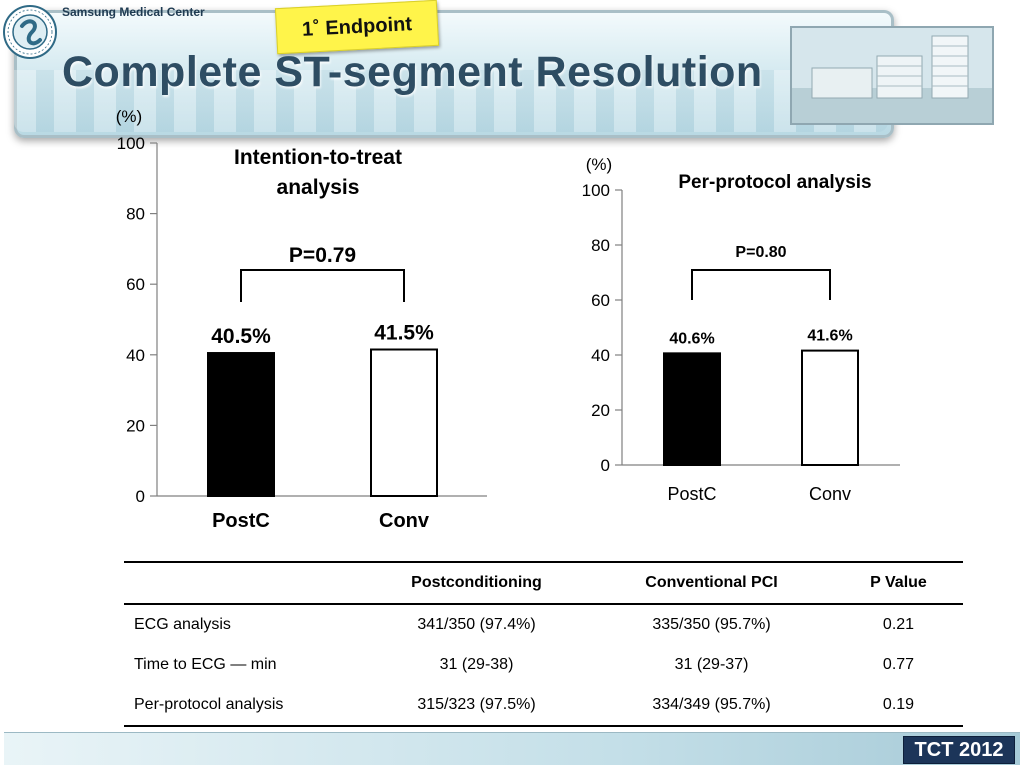 The height and width of the screenshot is (768, 1024). What do you see at coordinates (476, 704) in the screenshot?
I see `table-cell: 315/323 (97.5%)` at bounding box center [476, 704].